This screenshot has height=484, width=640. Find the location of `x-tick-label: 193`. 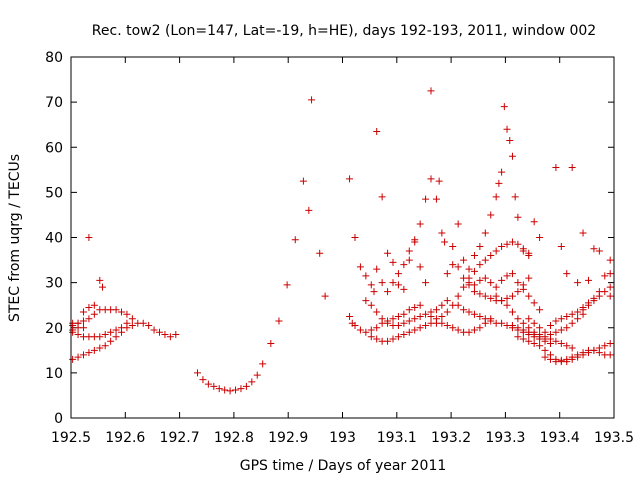

x-tick-label: 193 is located at coordinates (342, 438).